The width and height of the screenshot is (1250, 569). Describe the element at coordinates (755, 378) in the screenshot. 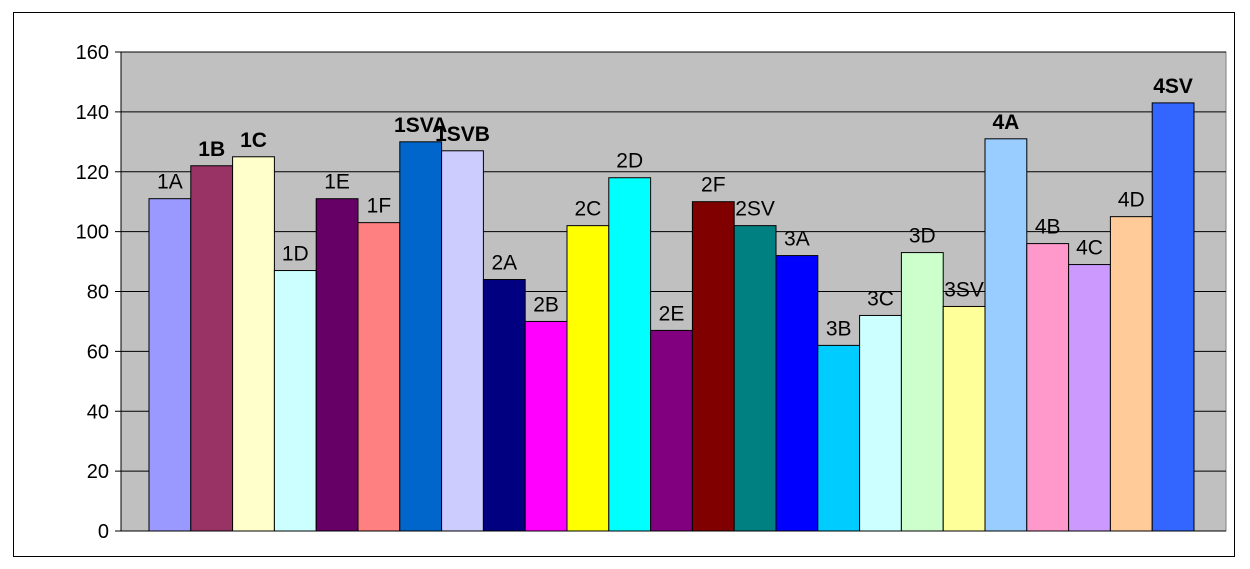

I see `bar-2sv` at that location.